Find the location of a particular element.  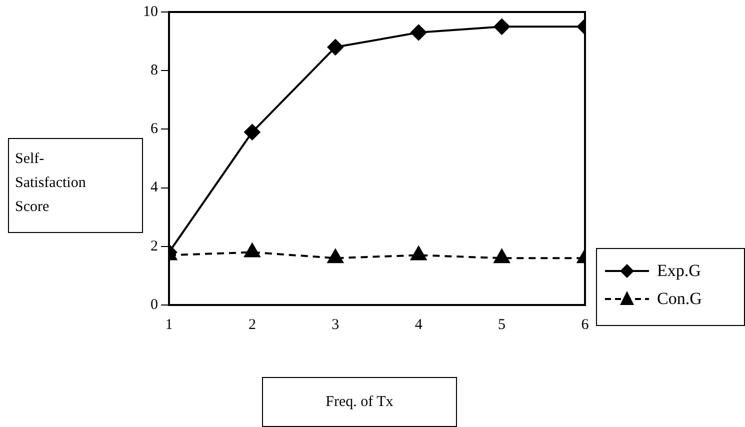

x-tick-label: 6 is located at coordinates (585, 324).